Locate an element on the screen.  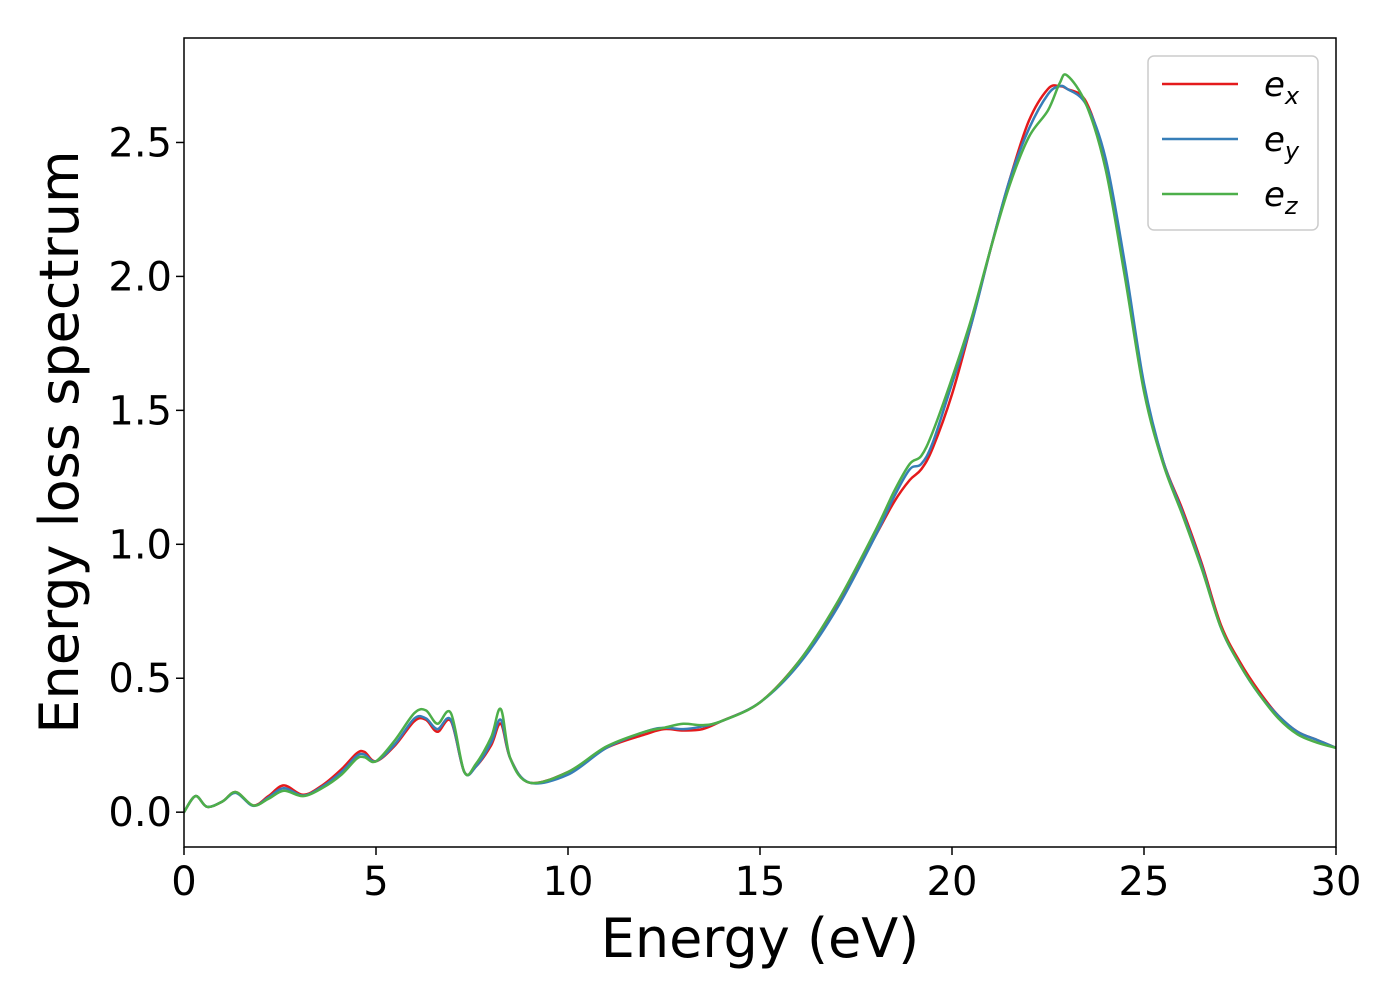
y-tick-label: 1.5 is located at coordinates (140, 411).